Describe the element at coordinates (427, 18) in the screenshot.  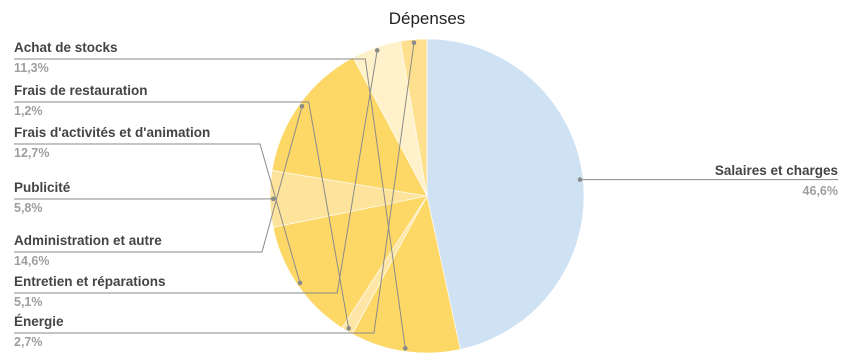
I see `chart-title: Dépenses` at that location.